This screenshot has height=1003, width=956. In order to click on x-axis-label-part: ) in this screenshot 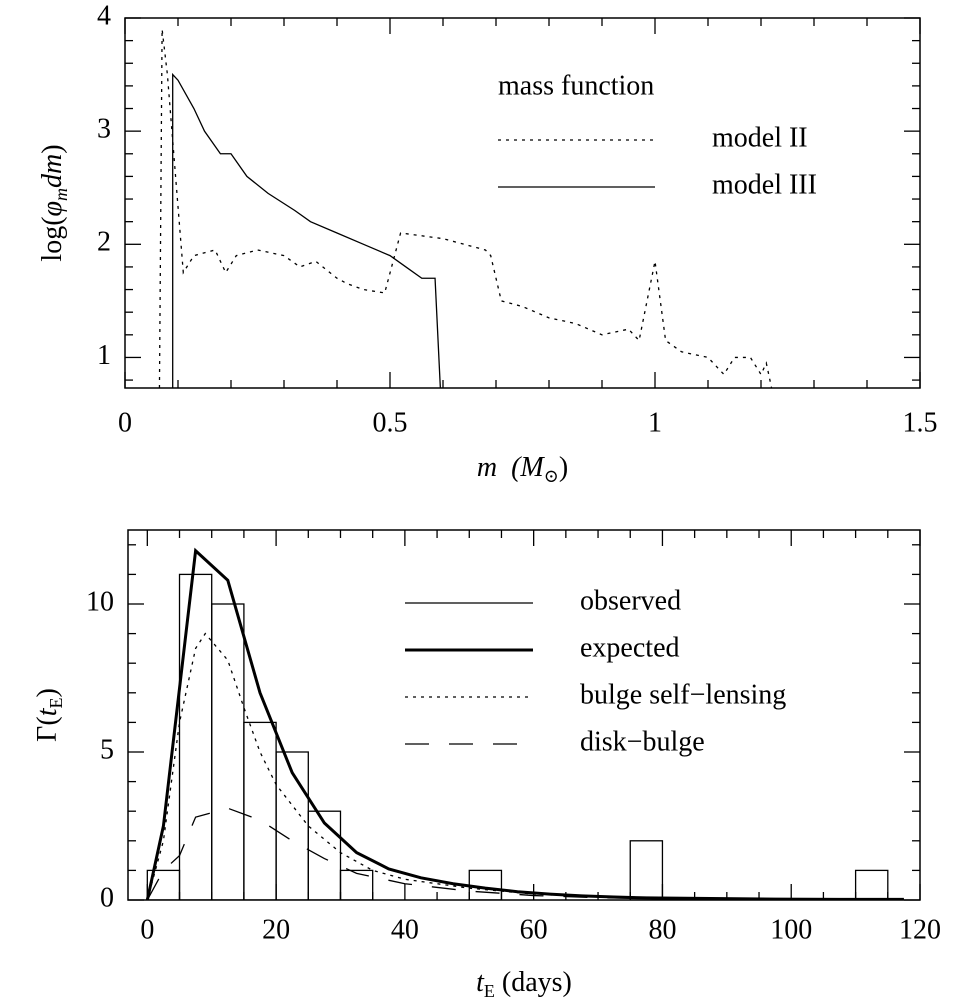, I will do `click(563, 467)`.